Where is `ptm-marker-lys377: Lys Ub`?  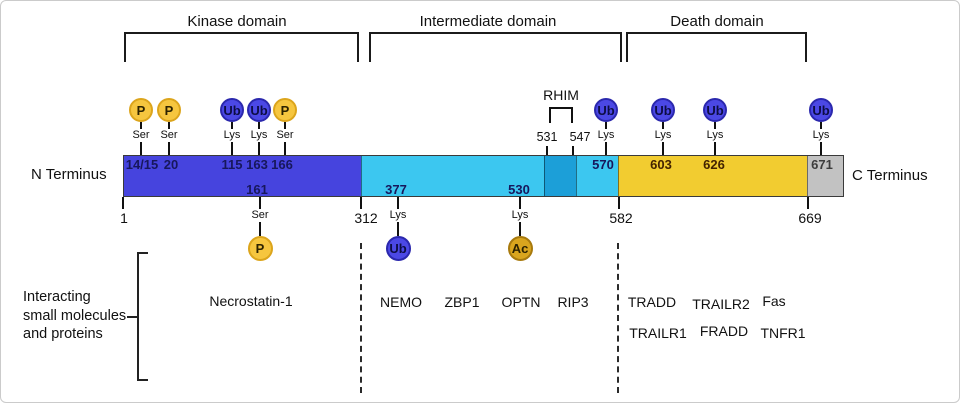
ptm-marker-lys377: Lys Ub is located at coordinates (398, 229).